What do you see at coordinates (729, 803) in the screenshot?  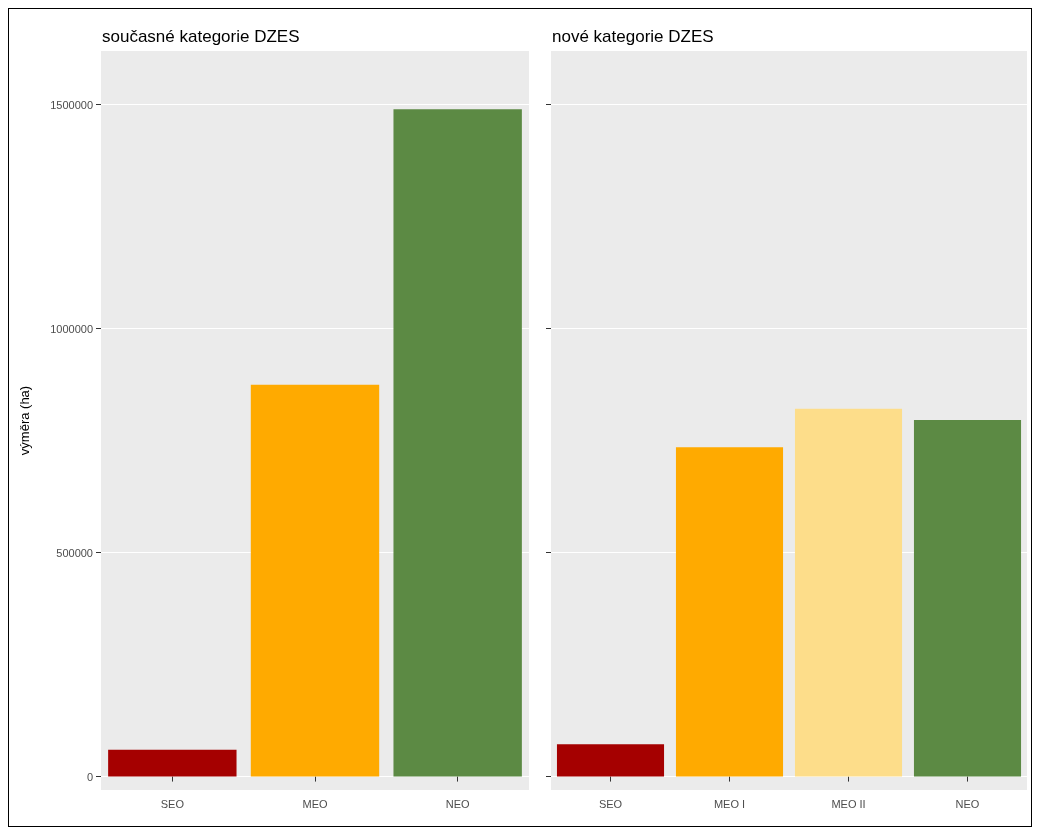 I see `x-tick-label: MEO I` at bounding box center [729, 803].